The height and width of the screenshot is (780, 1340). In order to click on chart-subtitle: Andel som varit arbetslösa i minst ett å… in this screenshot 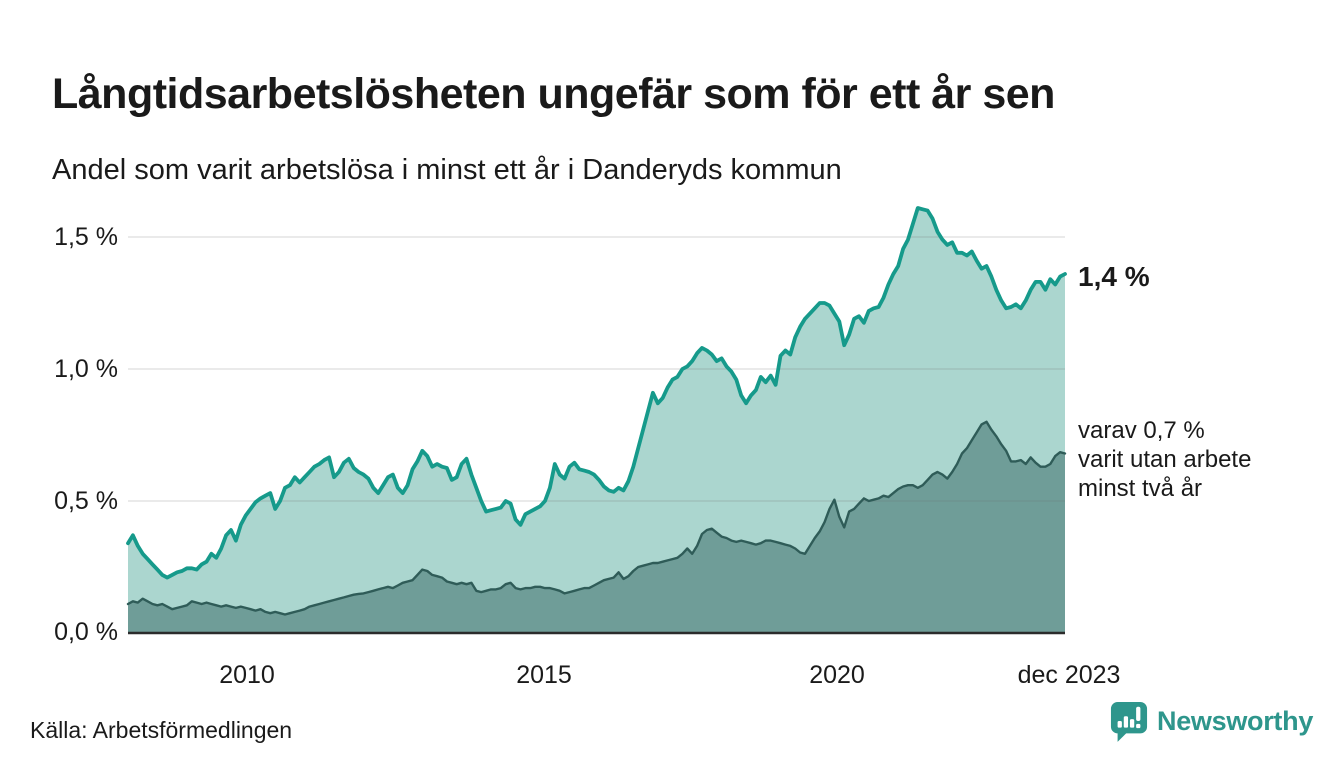, I will do `click(447, 170)`.